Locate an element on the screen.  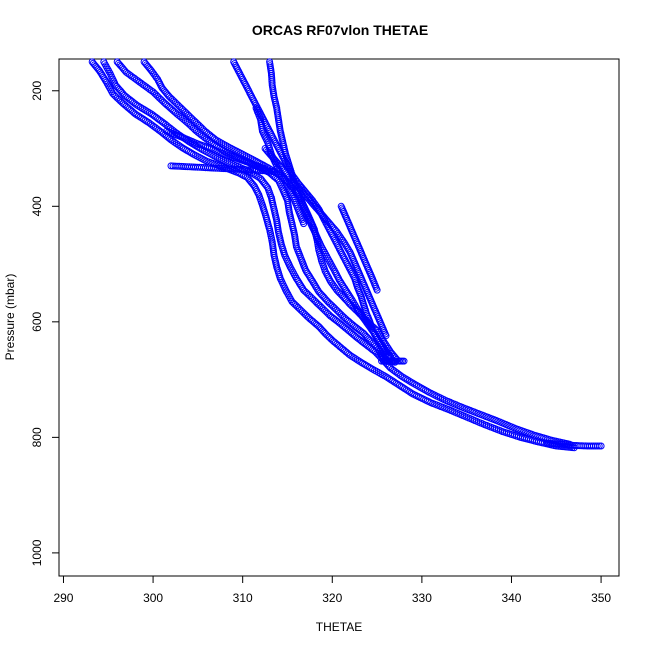
y-tick-label: 600 is located at coordinates (37, 322).